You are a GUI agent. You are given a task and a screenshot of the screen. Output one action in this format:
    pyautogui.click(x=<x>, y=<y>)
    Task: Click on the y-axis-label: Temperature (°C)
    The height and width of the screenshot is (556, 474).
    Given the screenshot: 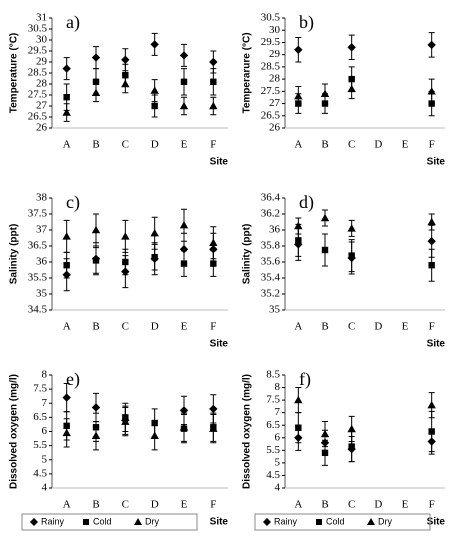 What is the action you would take?
    pyautogui.click(x=14, y=73)
    